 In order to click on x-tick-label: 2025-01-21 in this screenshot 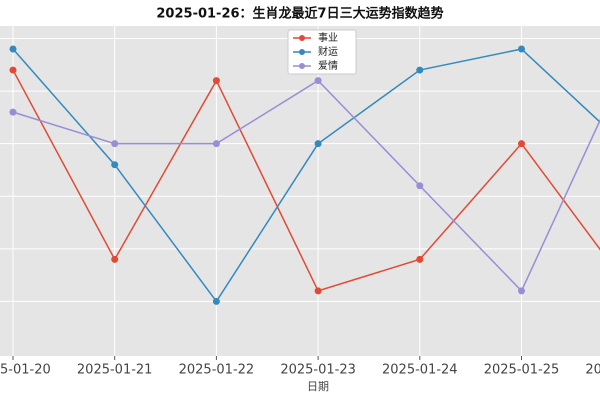, I will do `click(115, 370)`.